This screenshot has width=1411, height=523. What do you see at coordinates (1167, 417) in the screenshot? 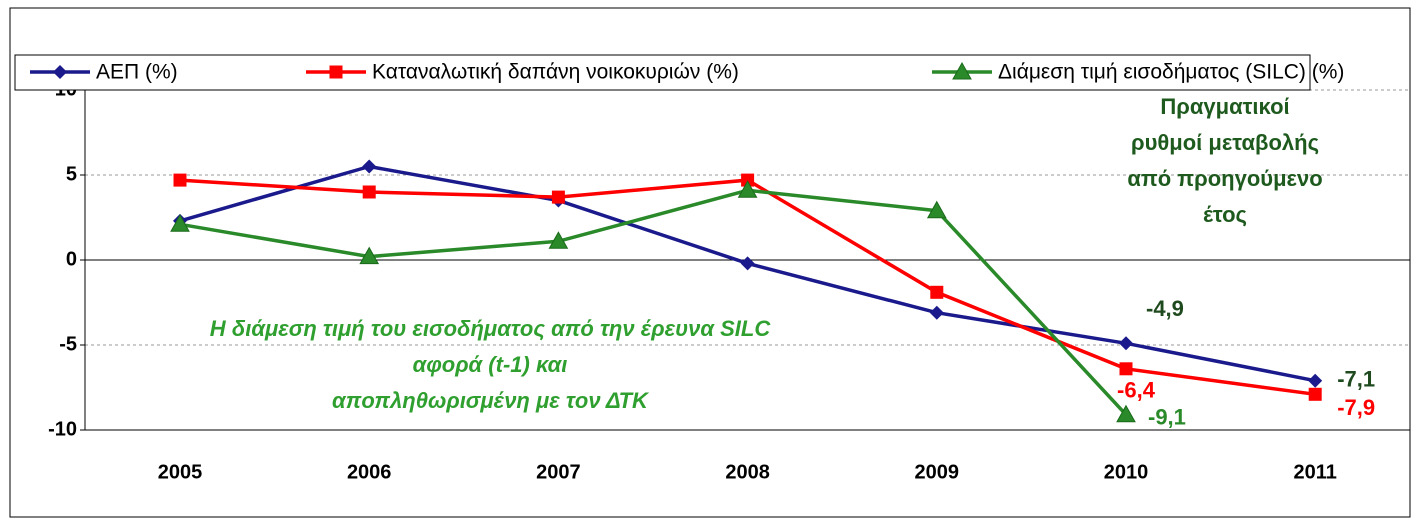
I see `data-label: -9,1` at bounding box center [1167, 417].